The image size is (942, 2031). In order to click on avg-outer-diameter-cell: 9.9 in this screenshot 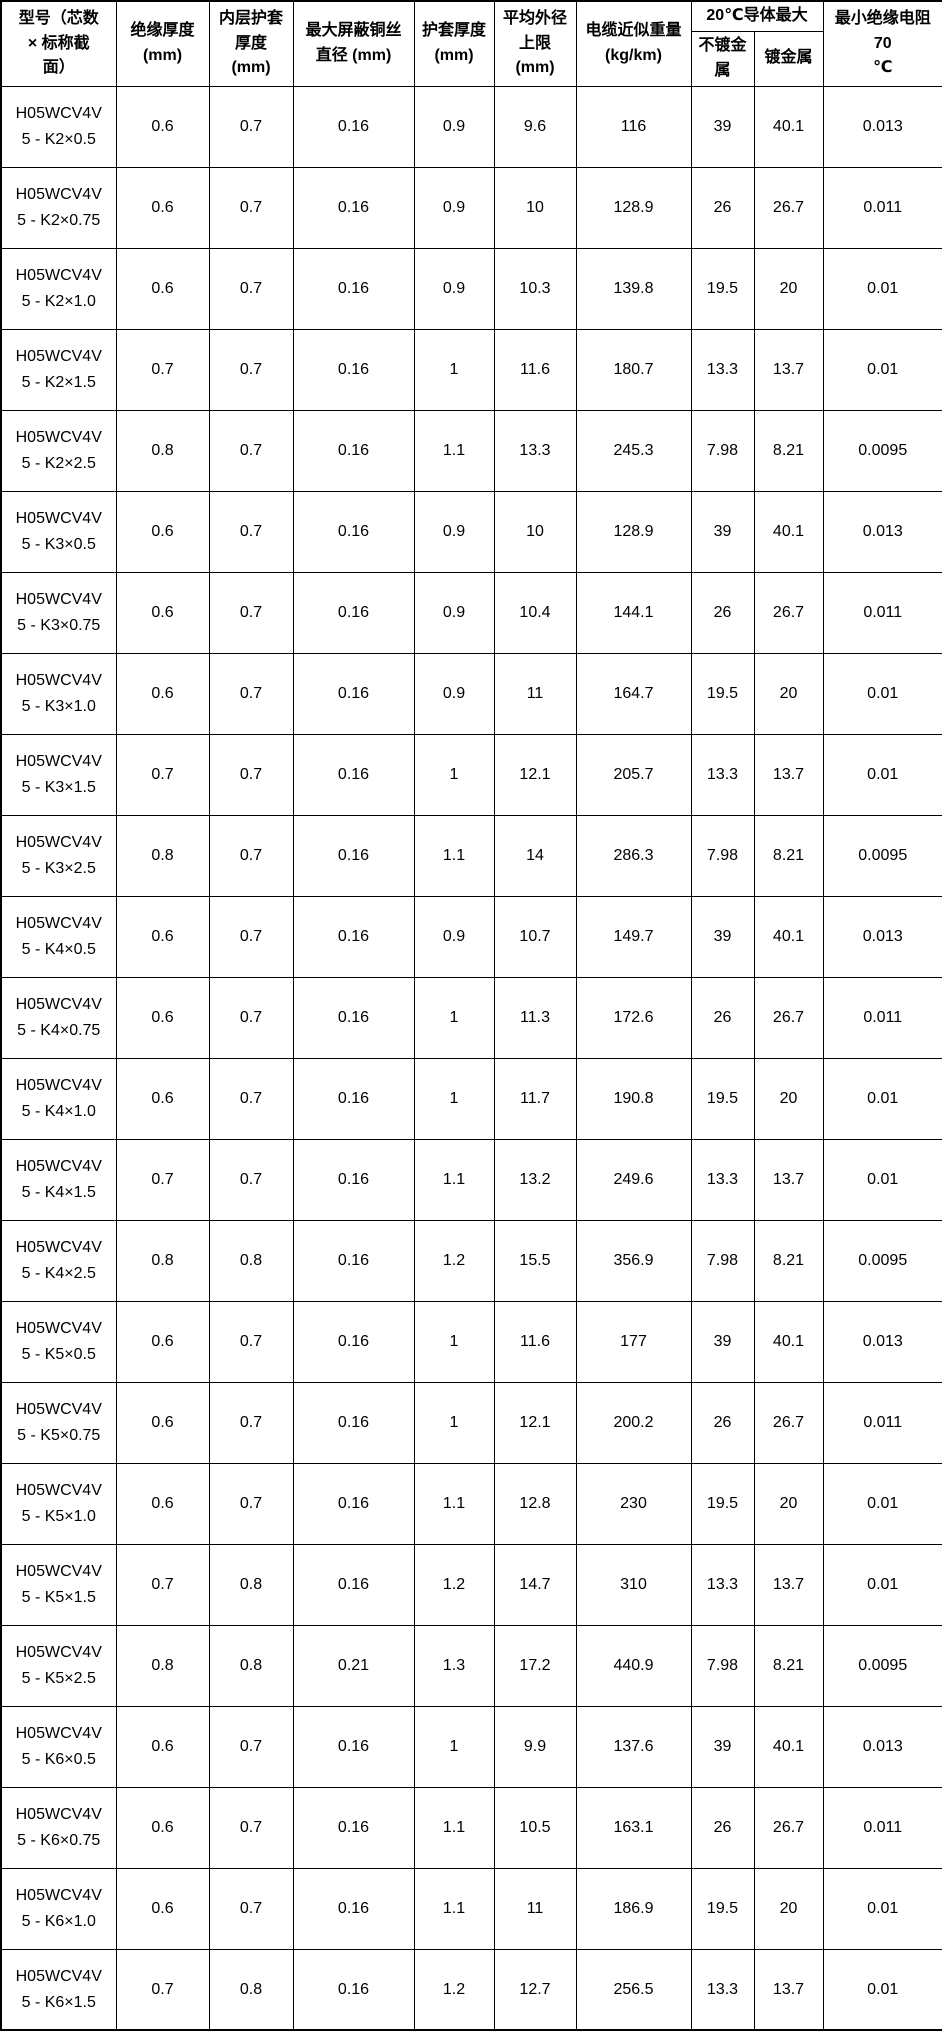, I will do `click(535, 1746)`.